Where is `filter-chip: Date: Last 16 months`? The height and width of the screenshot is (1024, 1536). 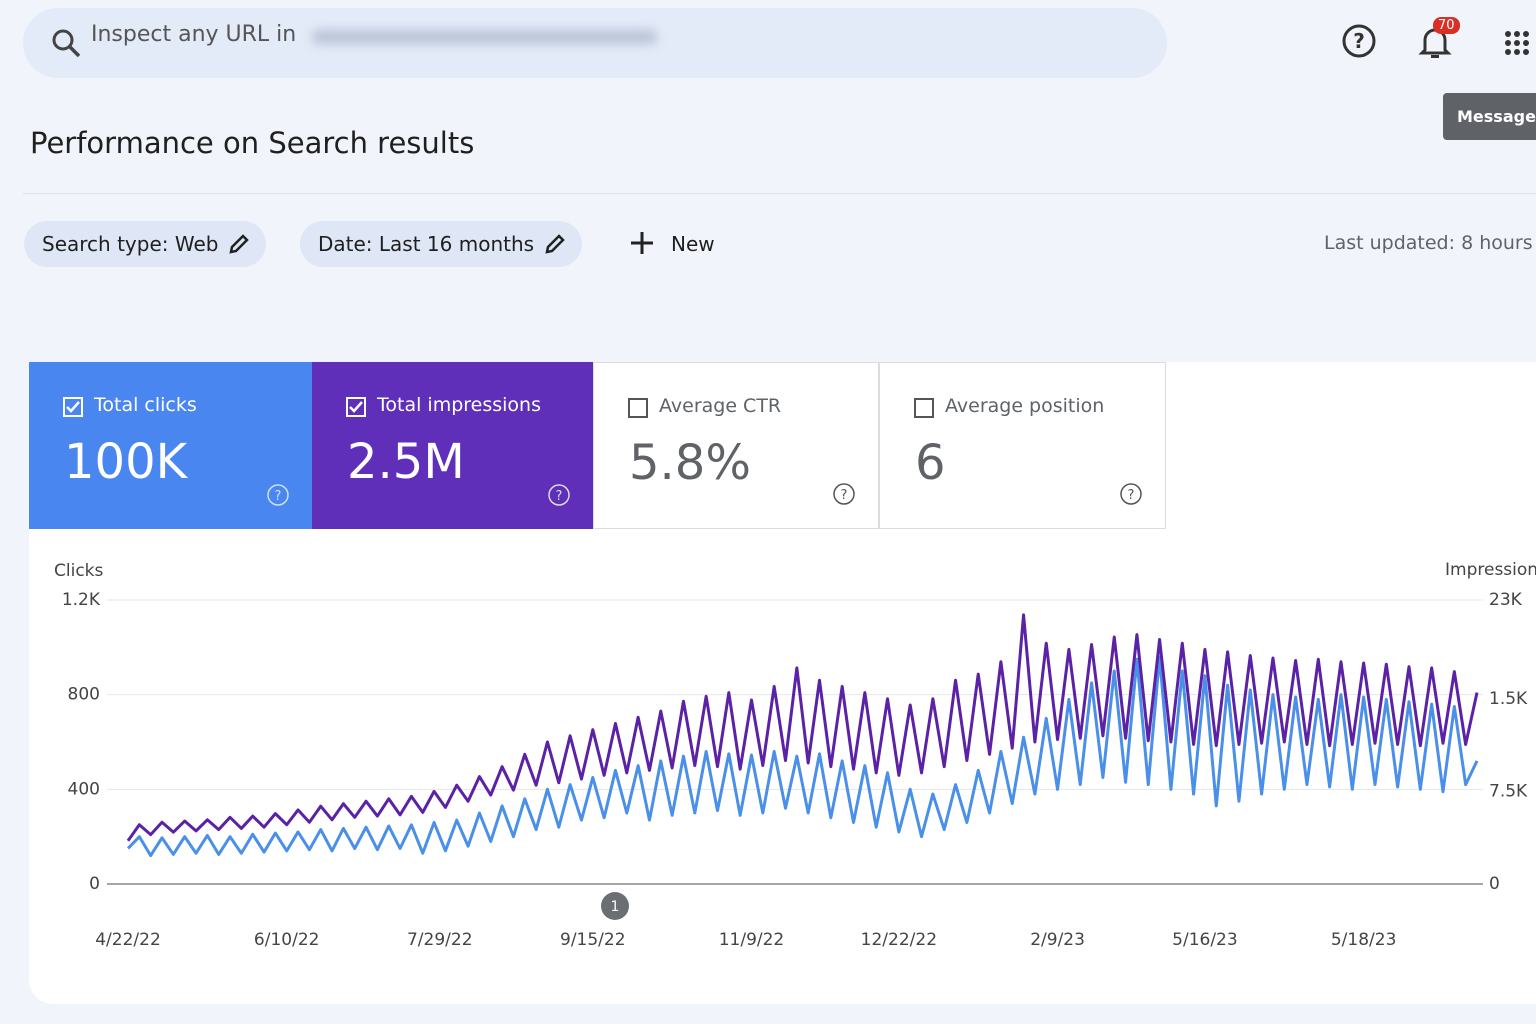 filter-chip: Date: Last 16 months is located at coordinates (441, 244).